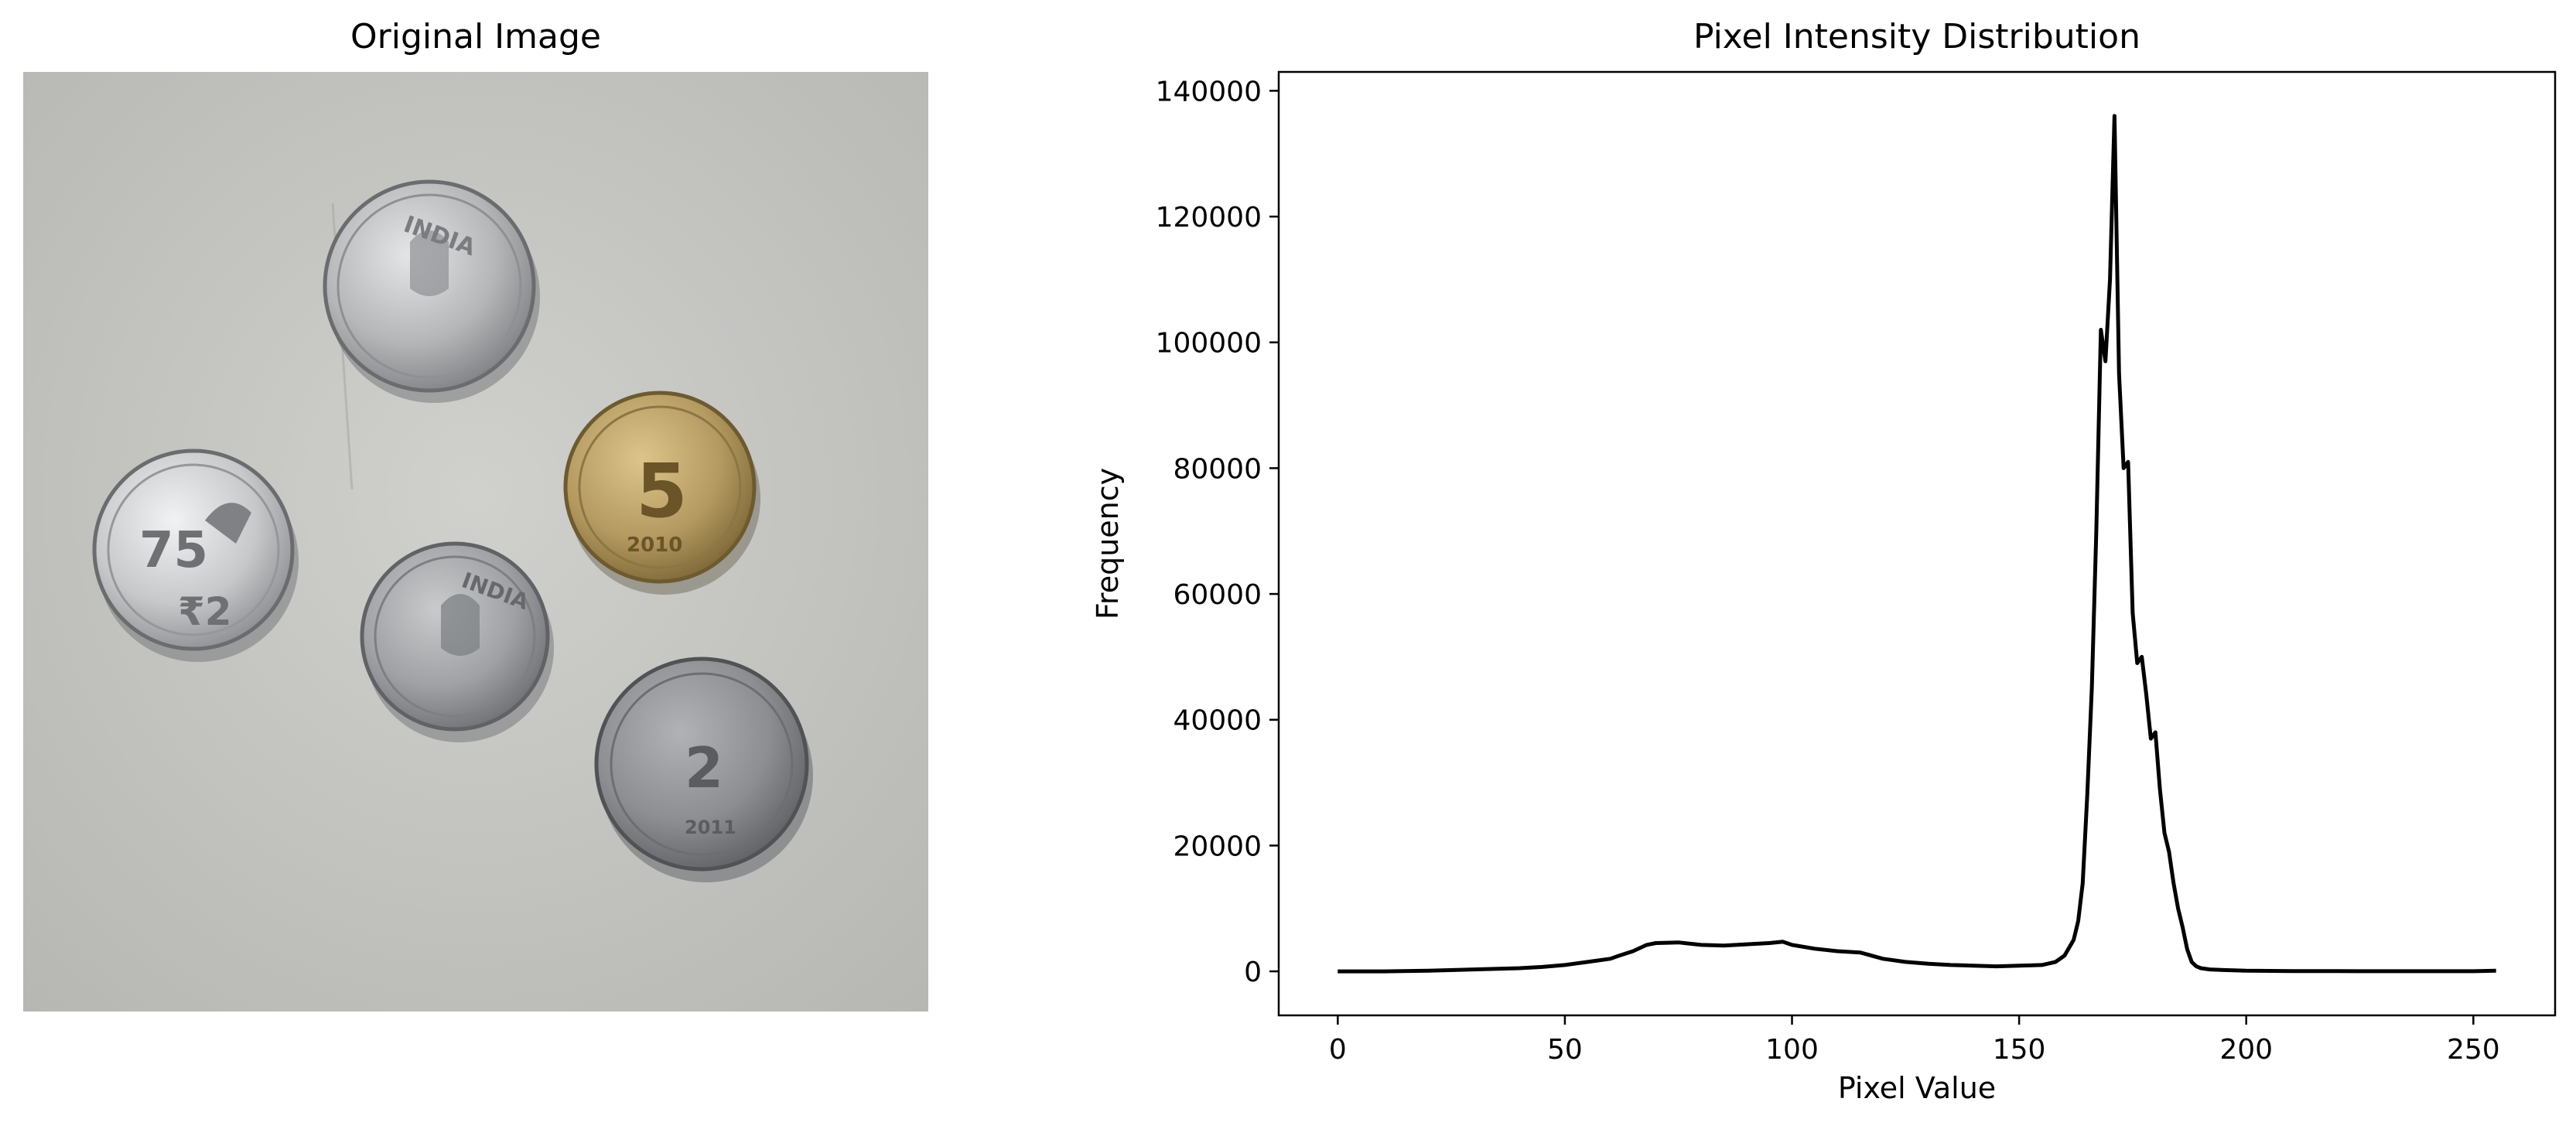  What do you see at coordinates (1917, 1088) in the screenshot?
I see `x-axis-label: Pixel Value` at bounding box center [1917, 1088].